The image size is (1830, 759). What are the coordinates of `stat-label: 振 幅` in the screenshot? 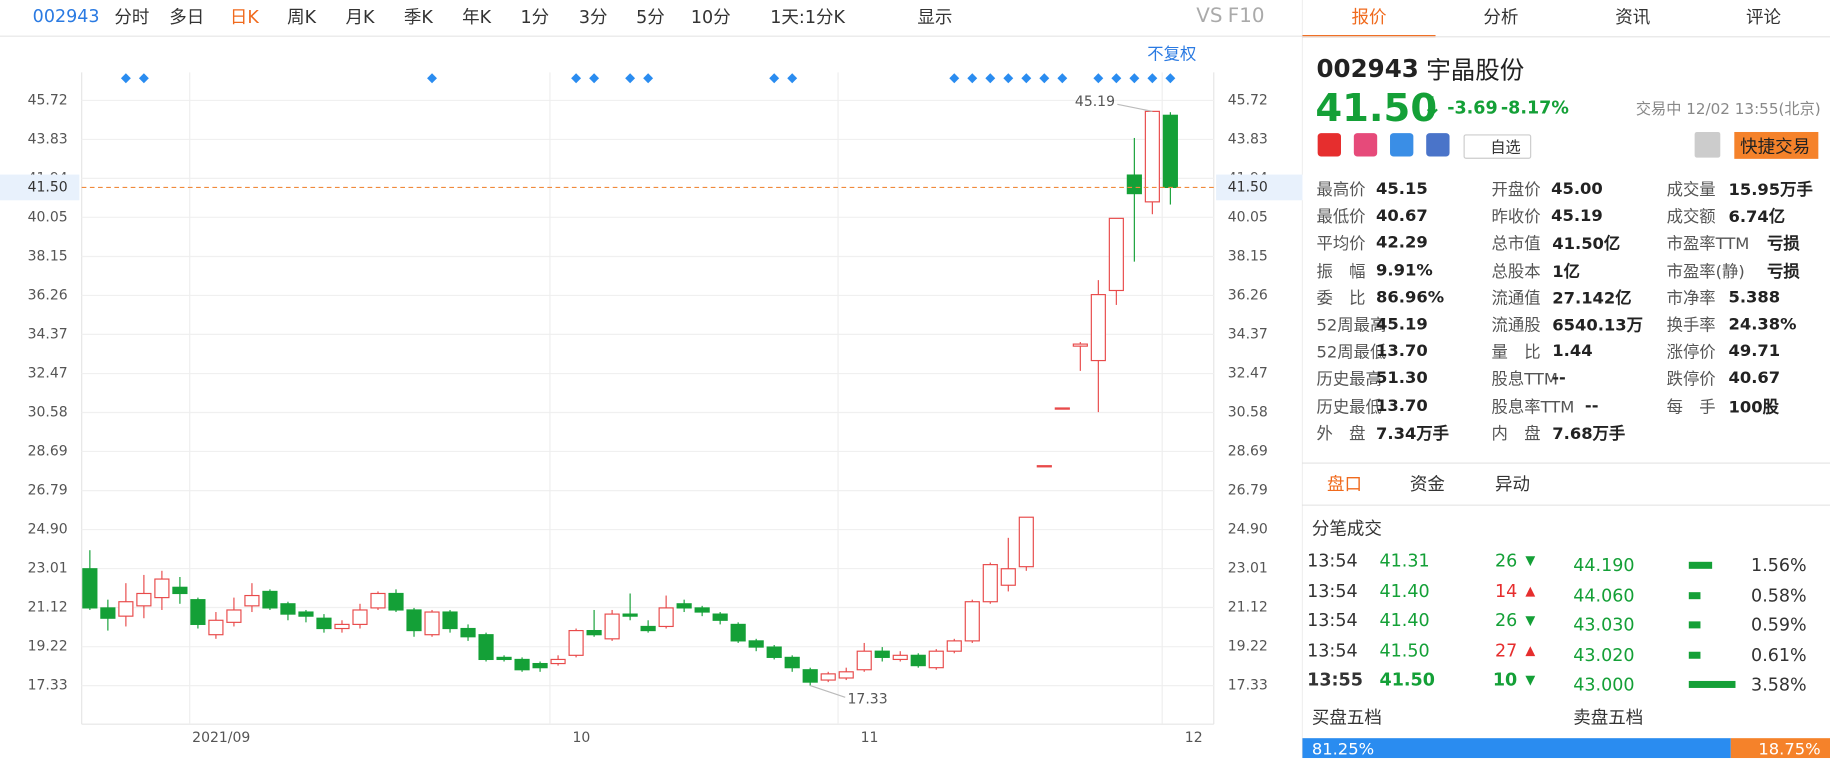 It's located at (1341, 272).